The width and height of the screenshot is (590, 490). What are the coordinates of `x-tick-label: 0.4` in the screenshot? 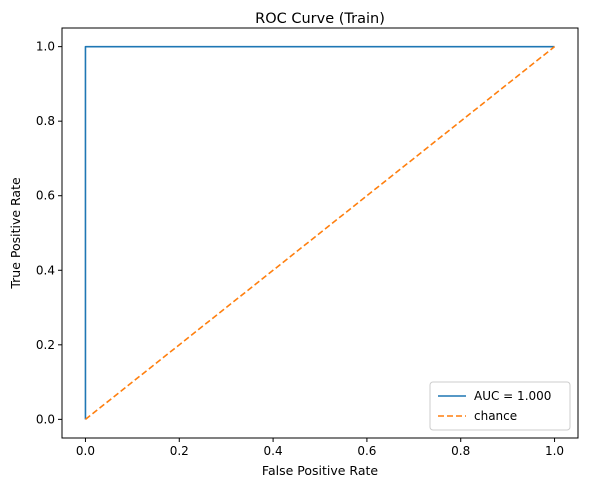 It's located at (273, 451).